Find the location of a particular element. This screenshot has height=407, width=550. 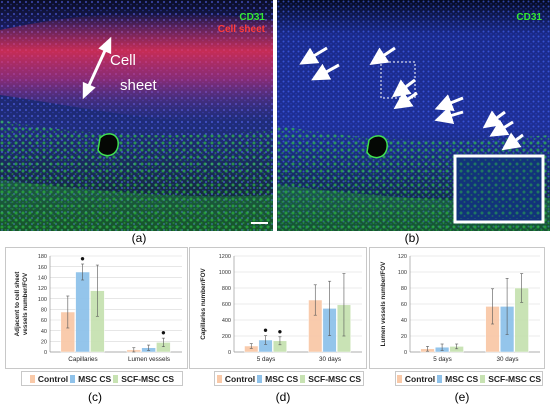

y-tick-label: 600 is located at coordinates (226, 305).